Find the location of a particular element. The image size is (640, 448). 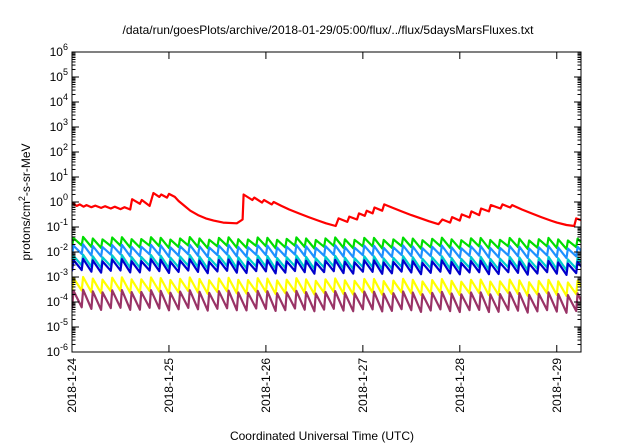

y-tick-exponent: -5 is located at coordinates (64, 322).